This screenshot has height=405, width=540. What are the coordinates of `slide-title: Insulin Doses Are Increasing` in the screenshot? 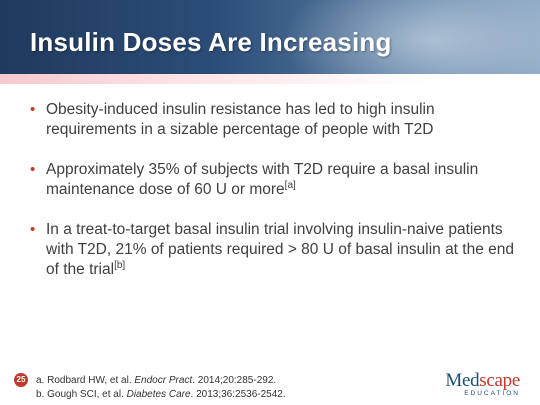 It's located at (211, 42).